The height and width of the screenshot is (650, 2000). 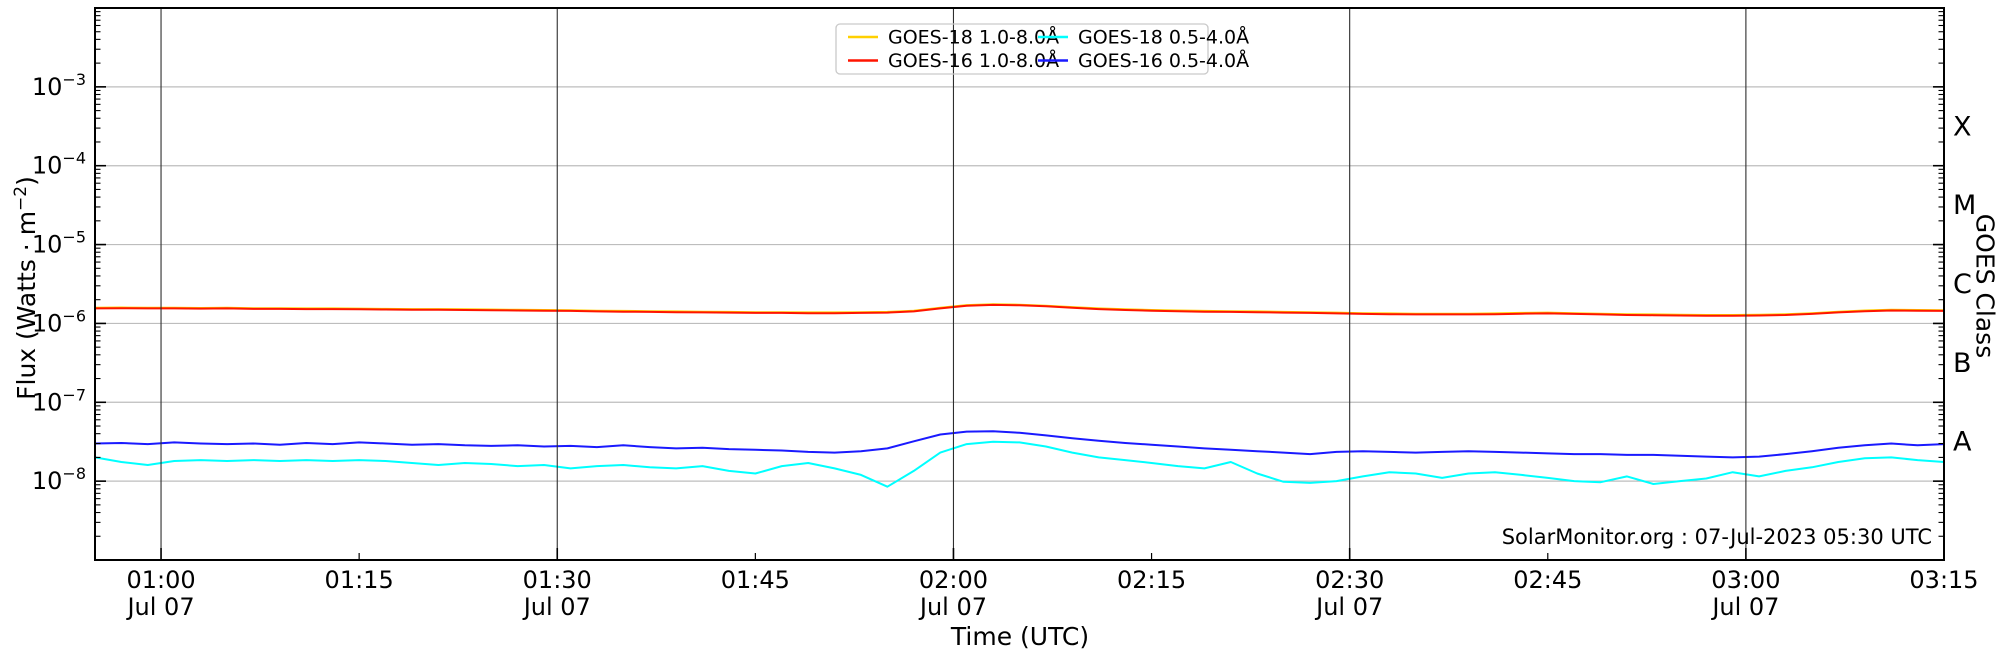 What do you see at coordinates (59, 164) in the screenshot?
I see `y-tick-label: 10⁻⁴` at bounding box center [59, 164].